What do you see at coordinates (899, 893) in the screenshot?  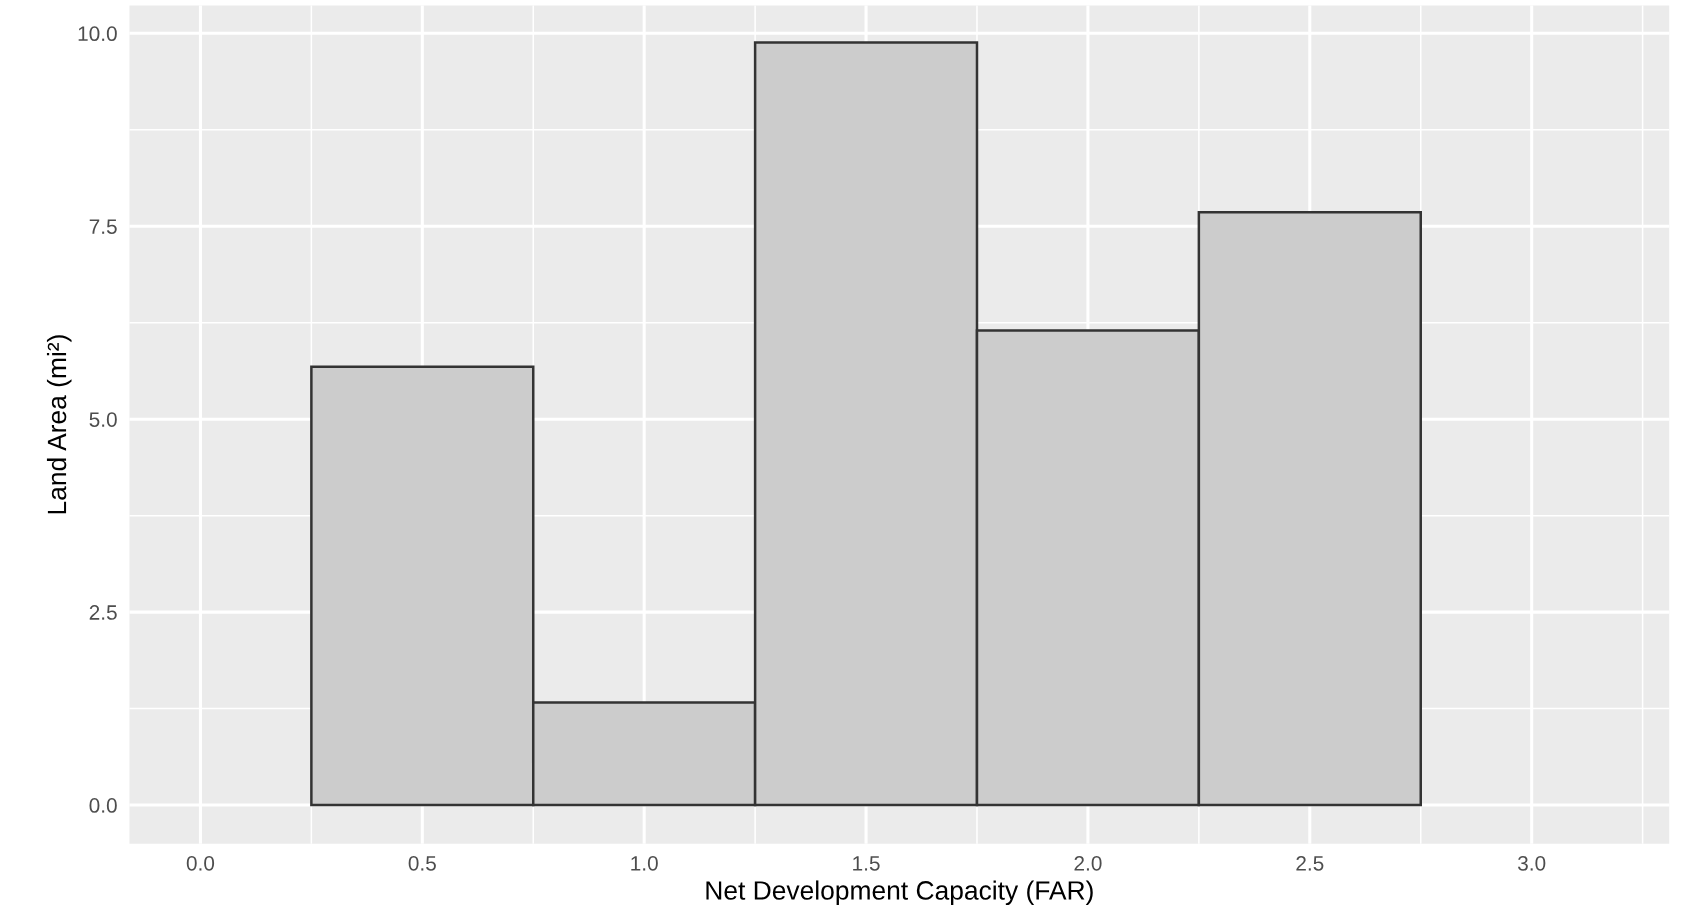 I see `x-axis-title: Net Development Capacity (FAR)` at bounding box center [899, 893].